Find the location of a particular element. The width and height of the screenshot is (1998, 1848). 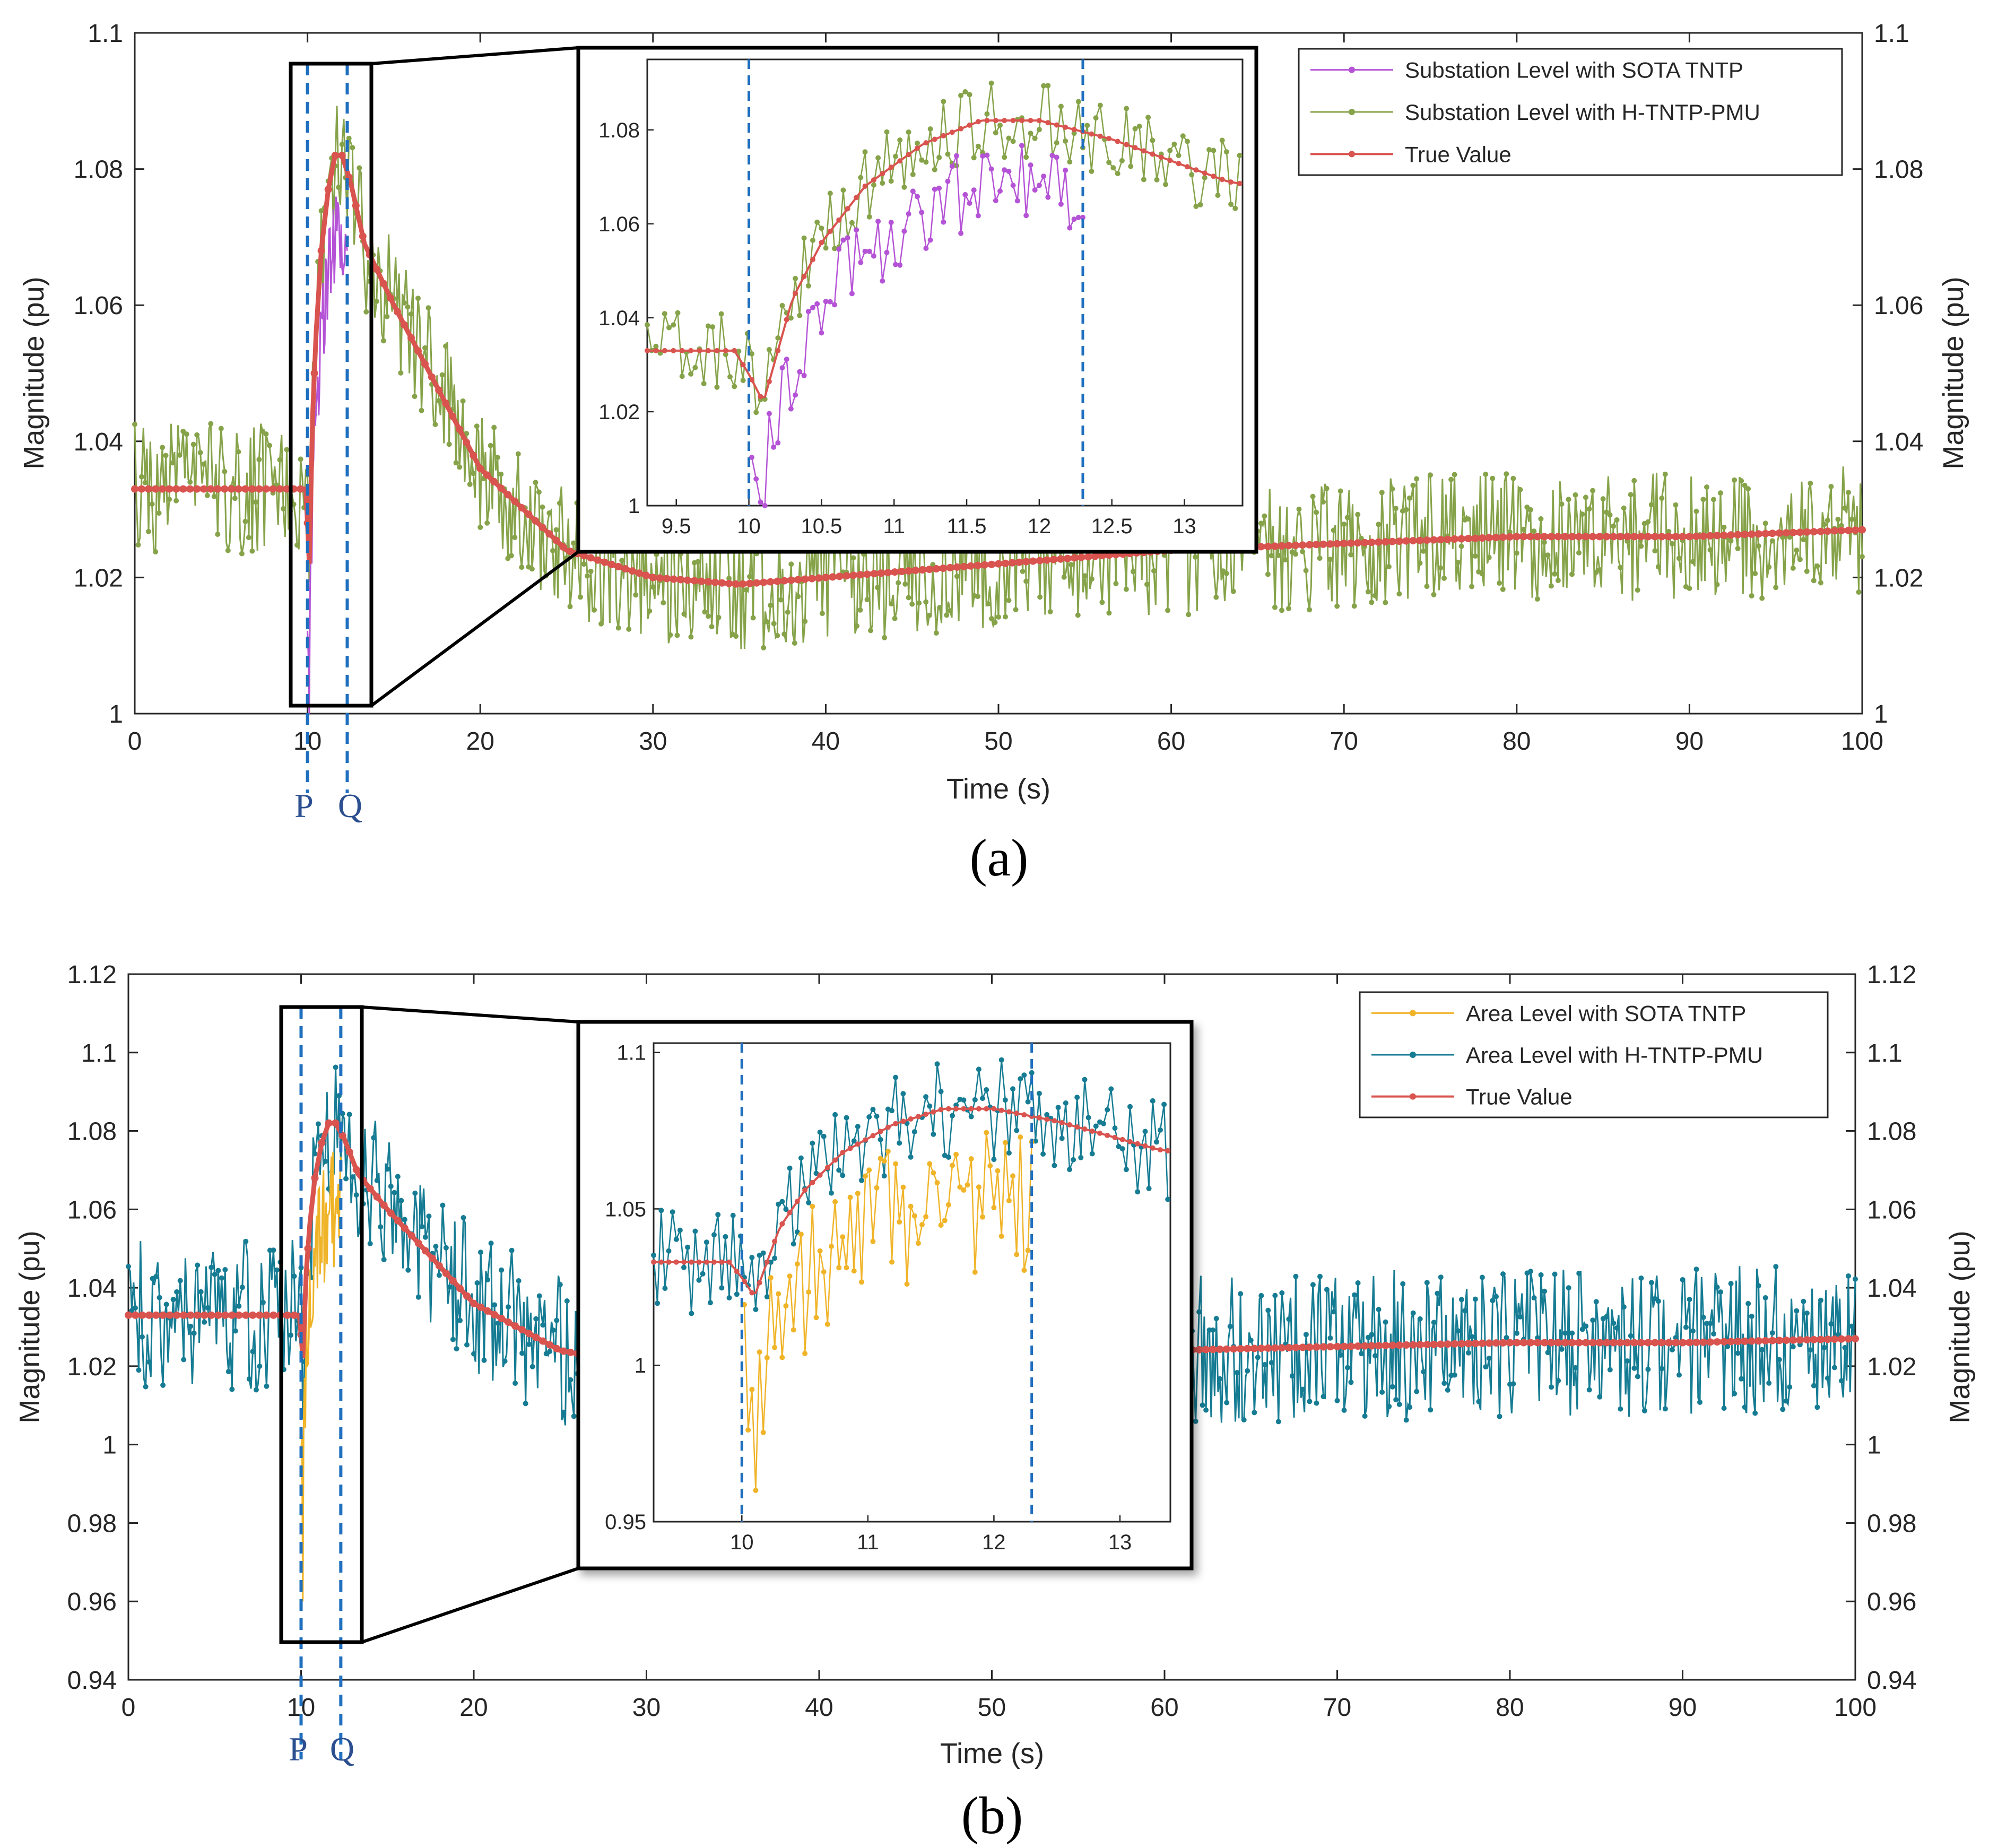

y-tick-label: 1.04 is located at coordinates (92, 1288).